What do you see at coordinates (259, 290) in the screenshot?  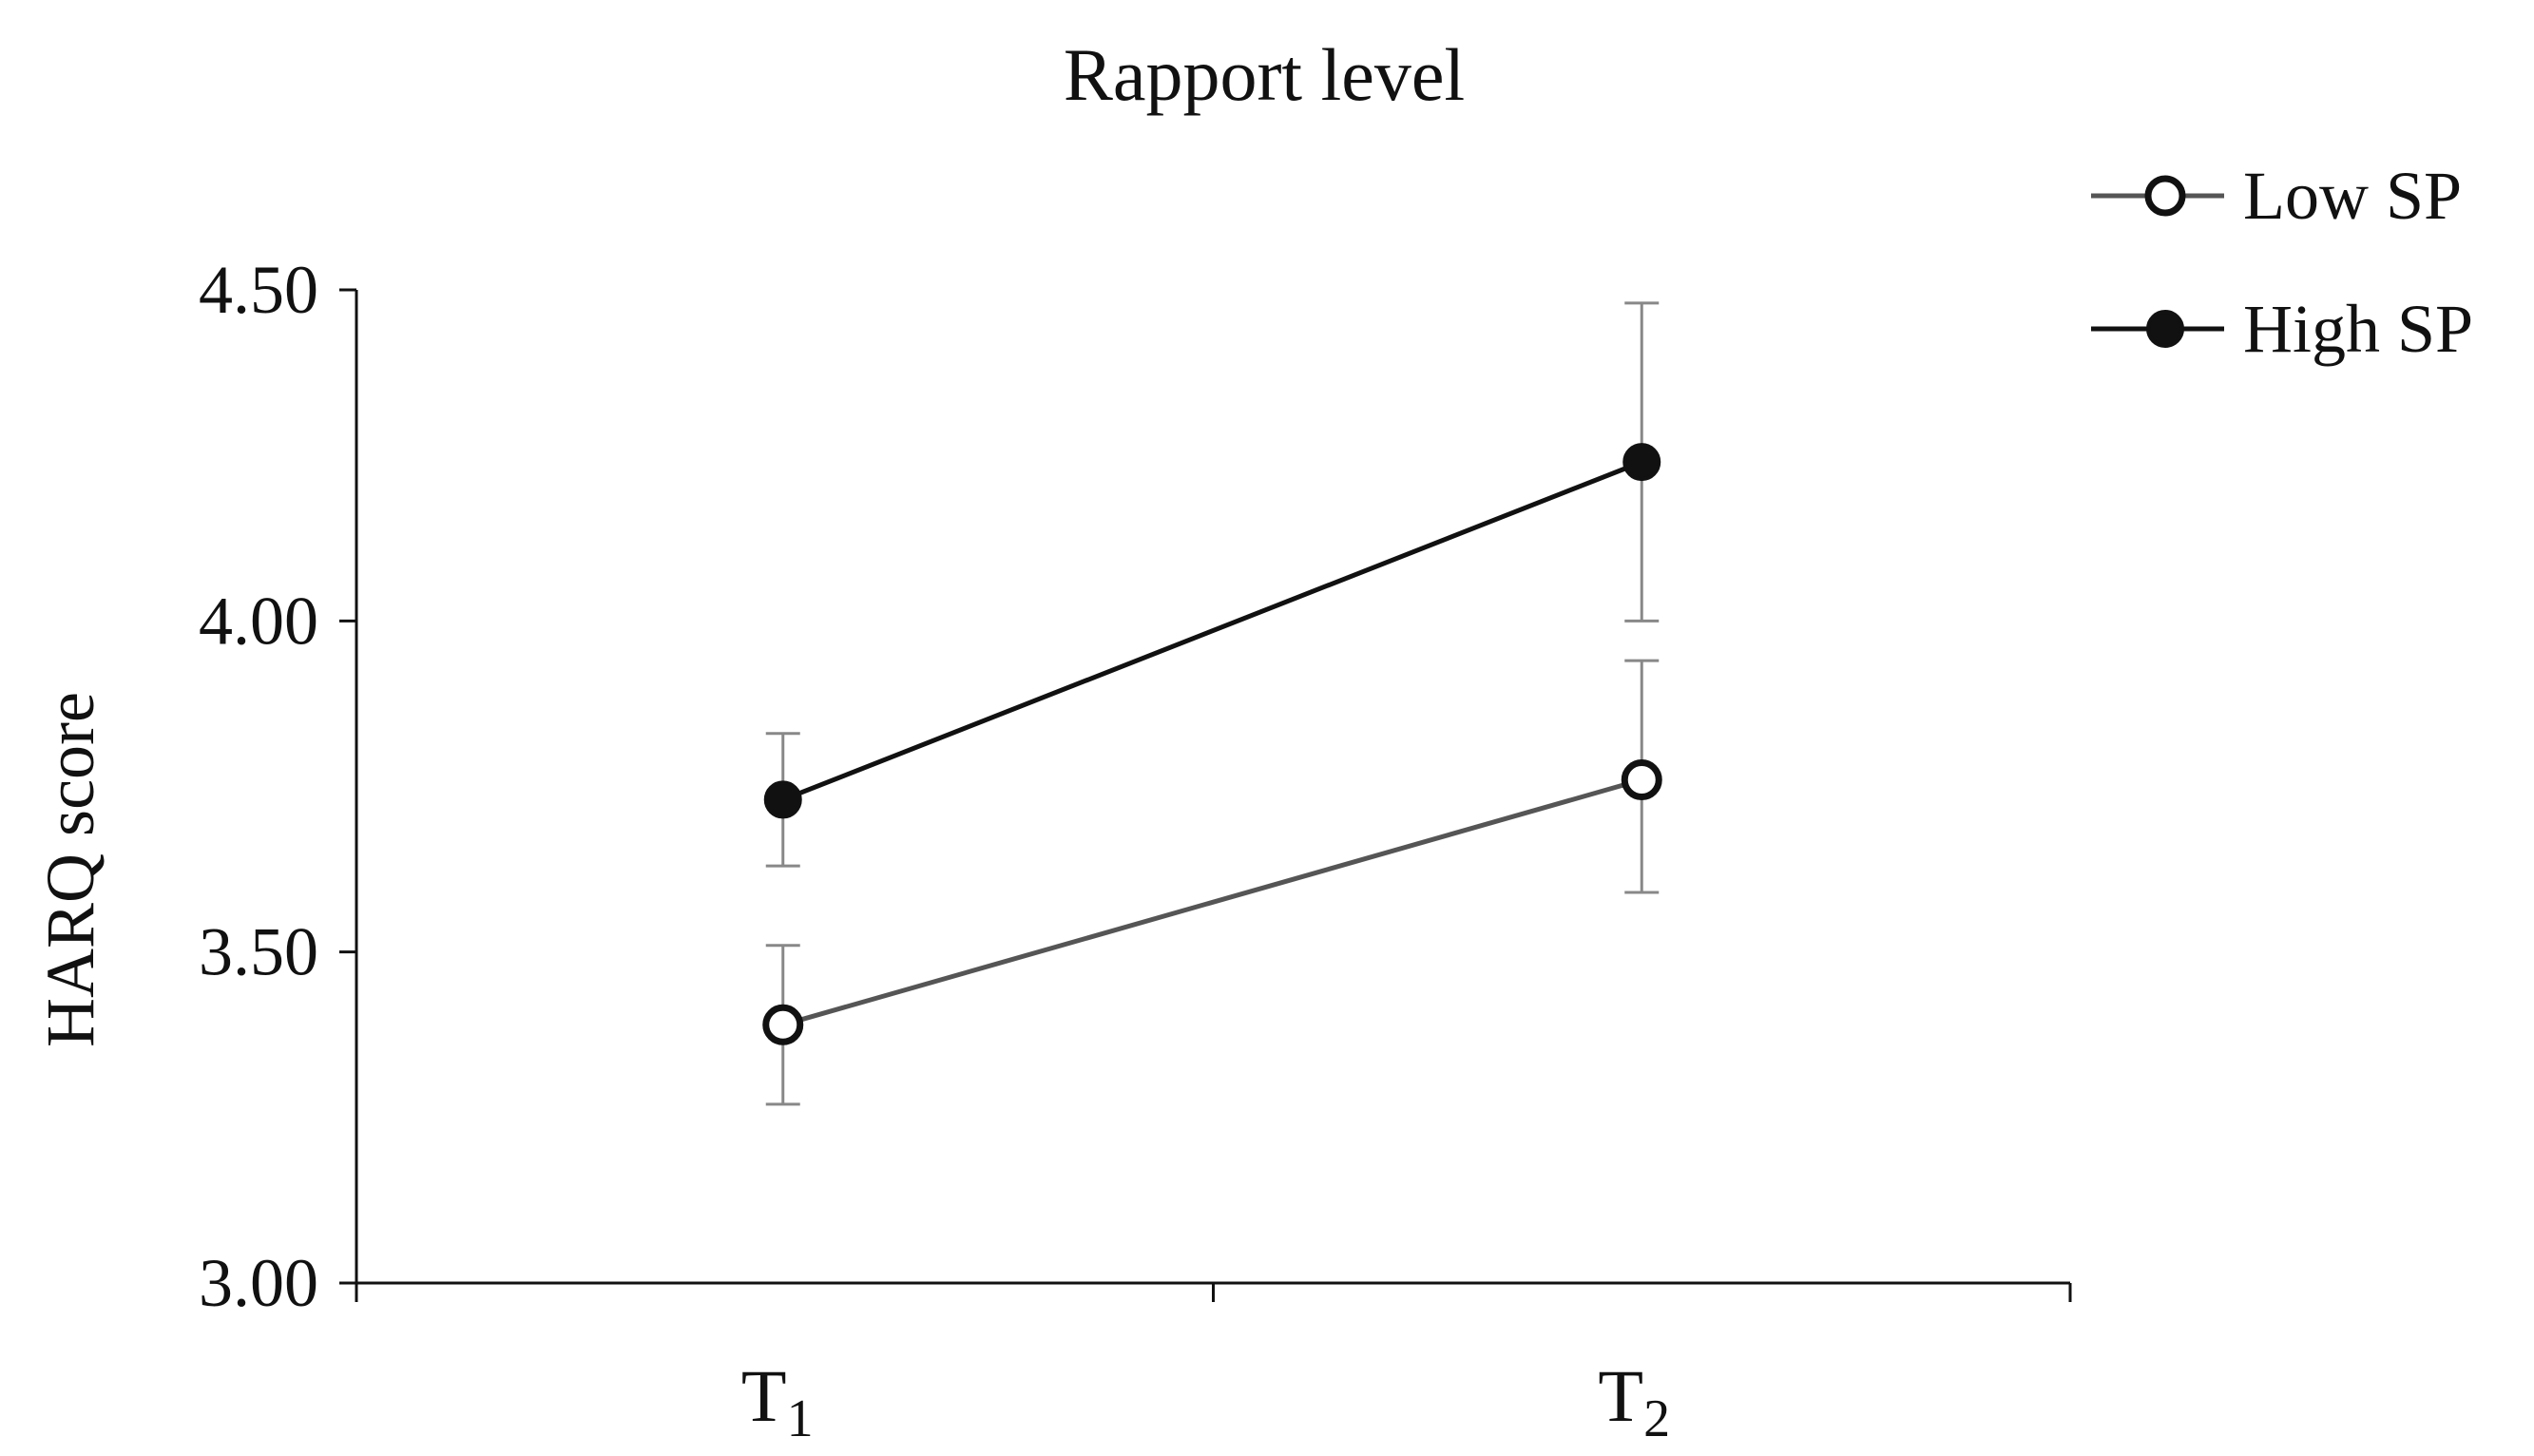 I see `y-tick-label: 4.50` at bounding box center [259, 290].